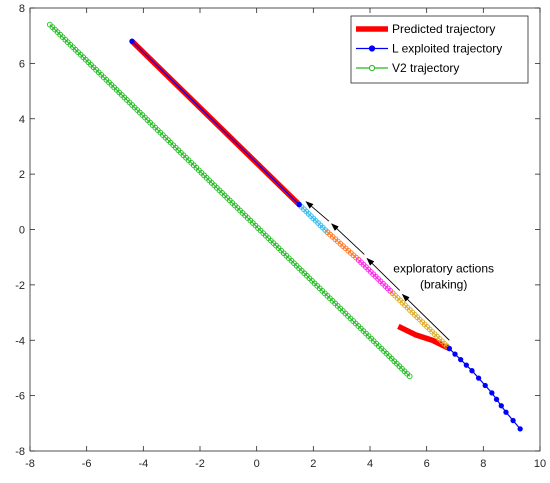 The width and height of the screenshot is (550, 483). What do you see at coordinates (443, 29) in the screenshot?
I see `legend-label: Predicted trajectory` at bounding box center [443, 29].